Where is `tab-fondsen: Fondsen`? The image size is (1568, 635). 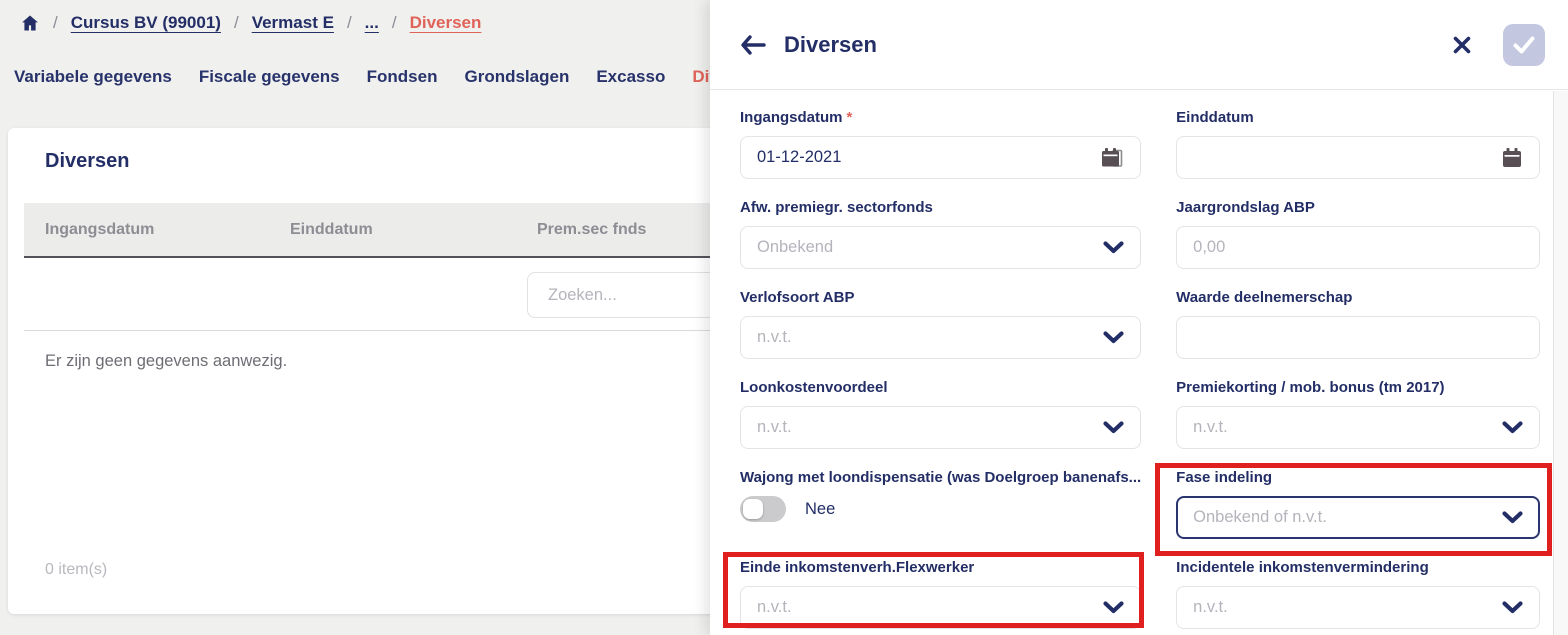
tab-fondsen: Fondsen is located at coordinates (402, 76).